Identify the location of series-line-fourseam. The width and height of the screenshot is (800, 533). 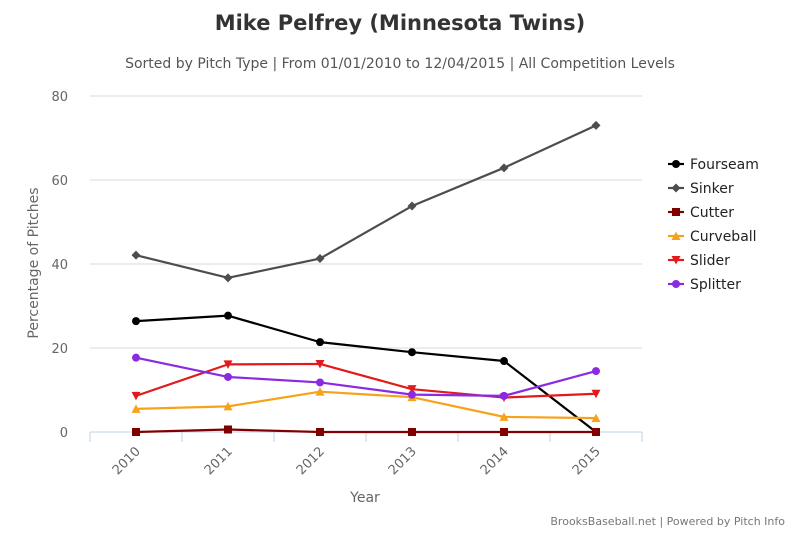
(366, 373).